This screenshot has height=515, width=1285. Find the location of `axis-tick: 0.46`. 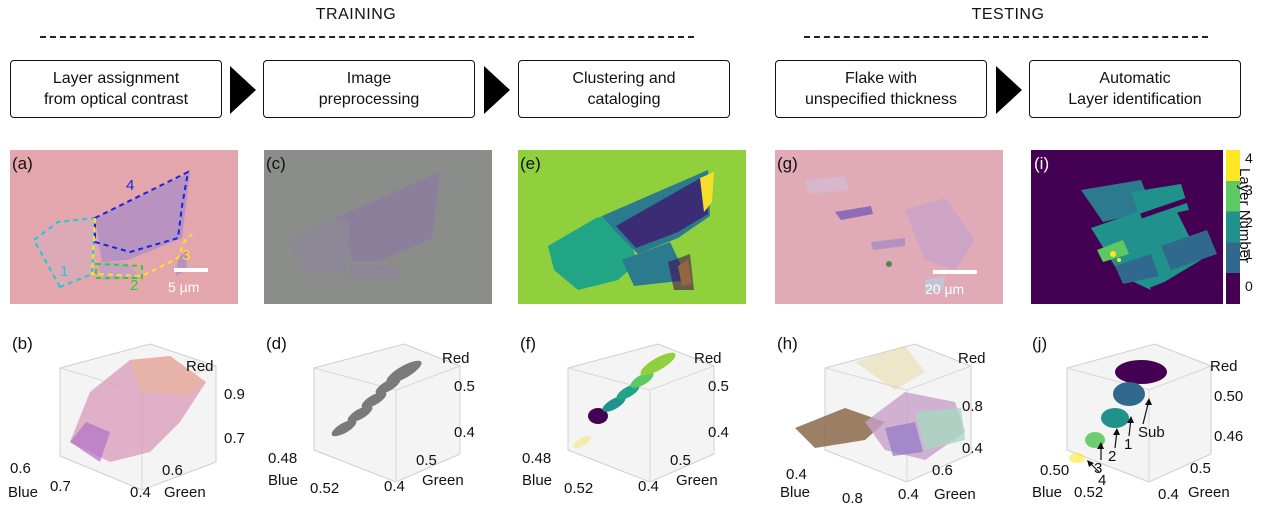

axis-tick: 0.46 is located at coordinates (1229, 436).